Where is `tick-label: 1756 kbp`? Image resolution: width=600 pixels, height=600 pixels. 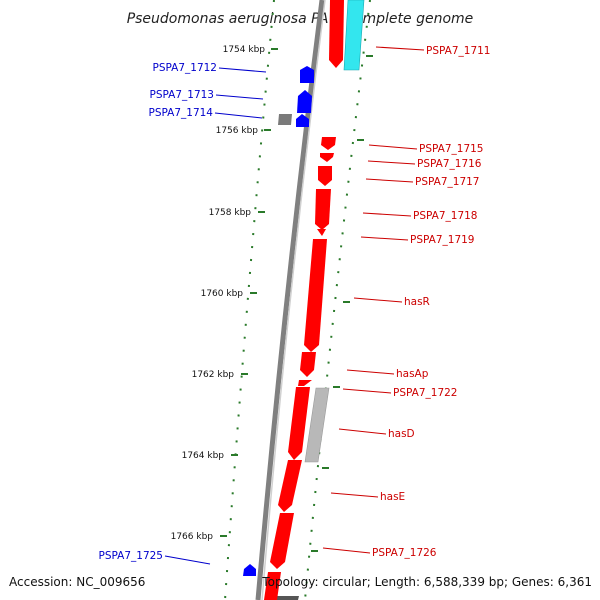
tick-label: 1756 kbp is located at coordinates (237, 131).